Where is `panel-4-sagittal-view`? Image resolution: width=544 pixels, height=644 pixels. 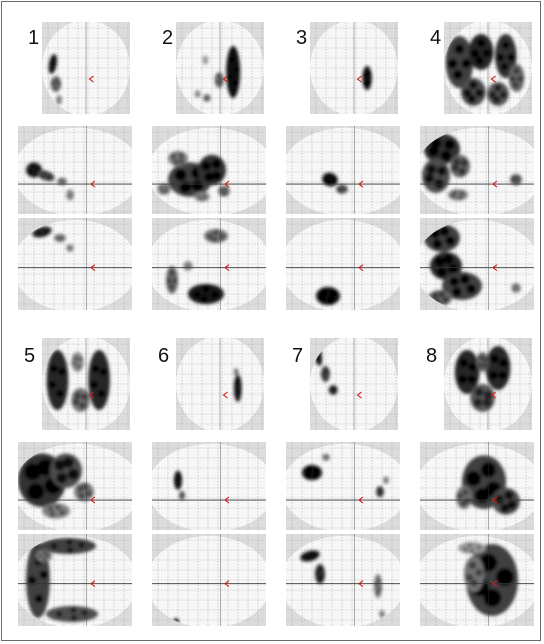 panel-4-sagittal-view is located at coordinates (488, 68).